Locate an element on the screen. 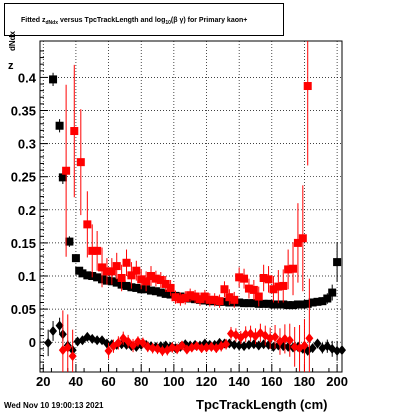 The image size is (400, 414). y-axis-label-main: z is located at coordinates (11, 66).